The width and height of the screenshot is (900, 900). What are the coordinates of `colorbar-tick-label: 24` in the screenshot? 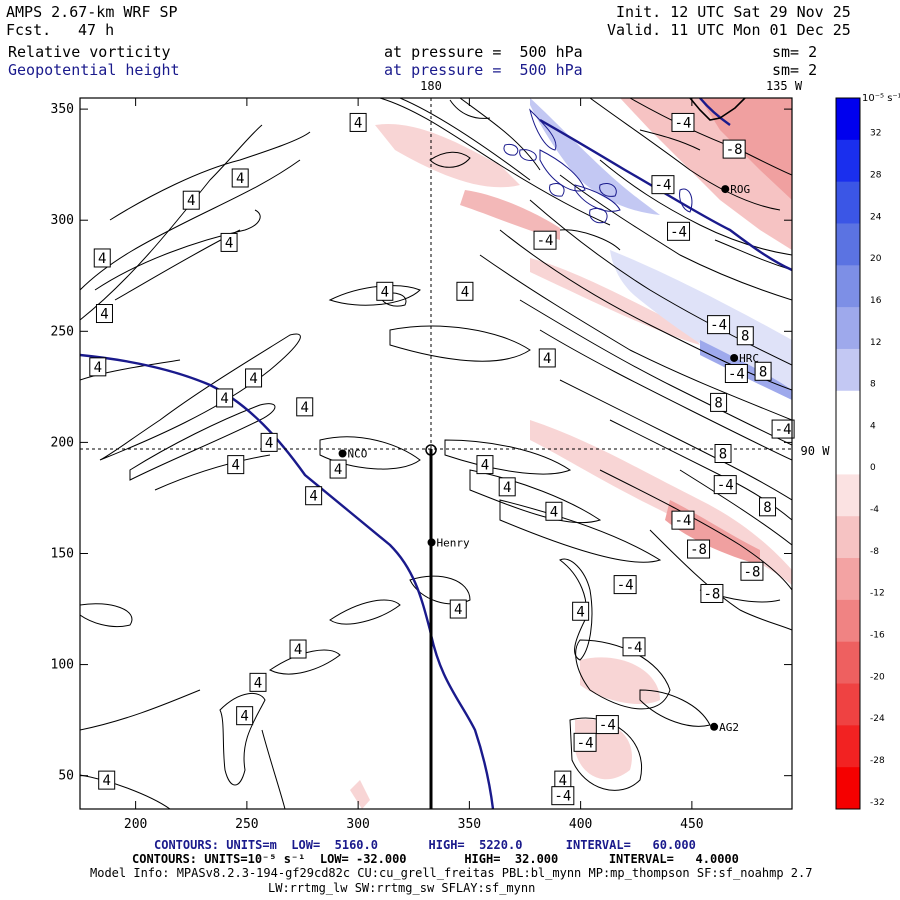 It's located at (876, 217).